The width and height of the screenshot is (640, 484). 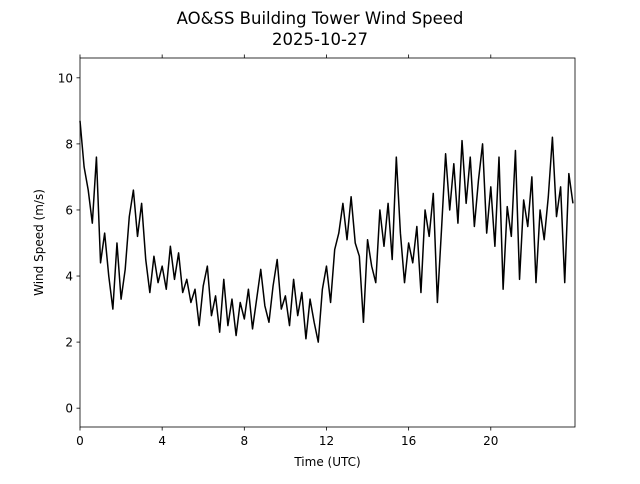 I want to click on y-tick-label: 0, so click(x=69, y=409).